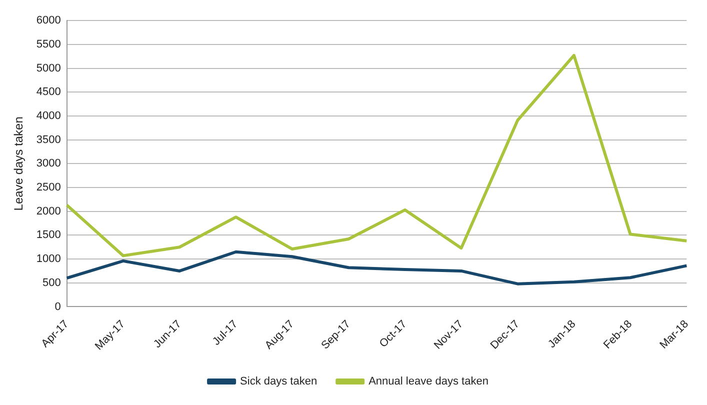 The width and height of the screenshot is (707, 405). What do you see at coordinates (51, 282) in the screenshot?
I see `y-tick-label: 500` at bounding box center [51, 282].